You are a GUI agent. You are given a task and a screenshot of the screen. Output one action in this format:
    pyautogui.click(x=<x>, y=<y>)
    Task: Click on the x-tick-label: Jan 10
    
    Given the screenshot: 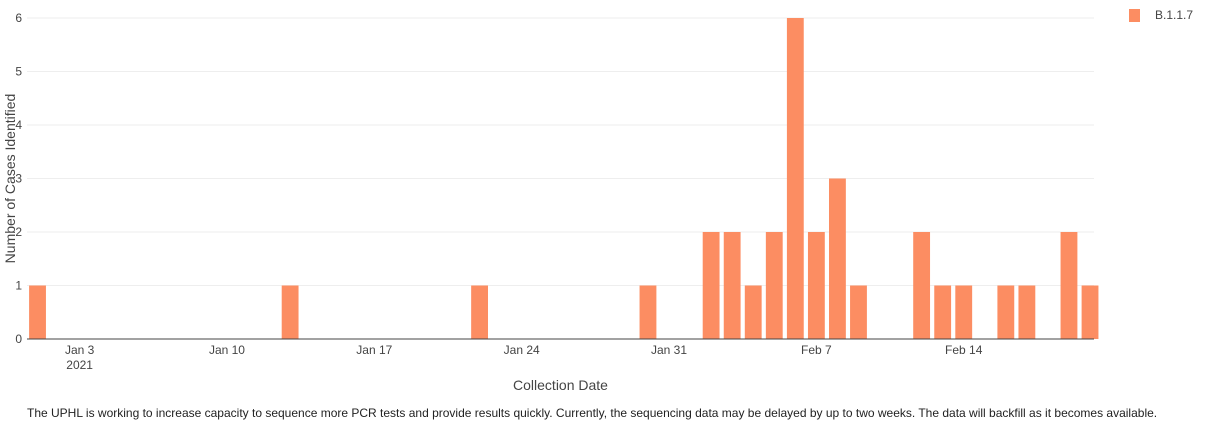 What is the action you would take?
    pyautogui.click(x=227, y=350)
    